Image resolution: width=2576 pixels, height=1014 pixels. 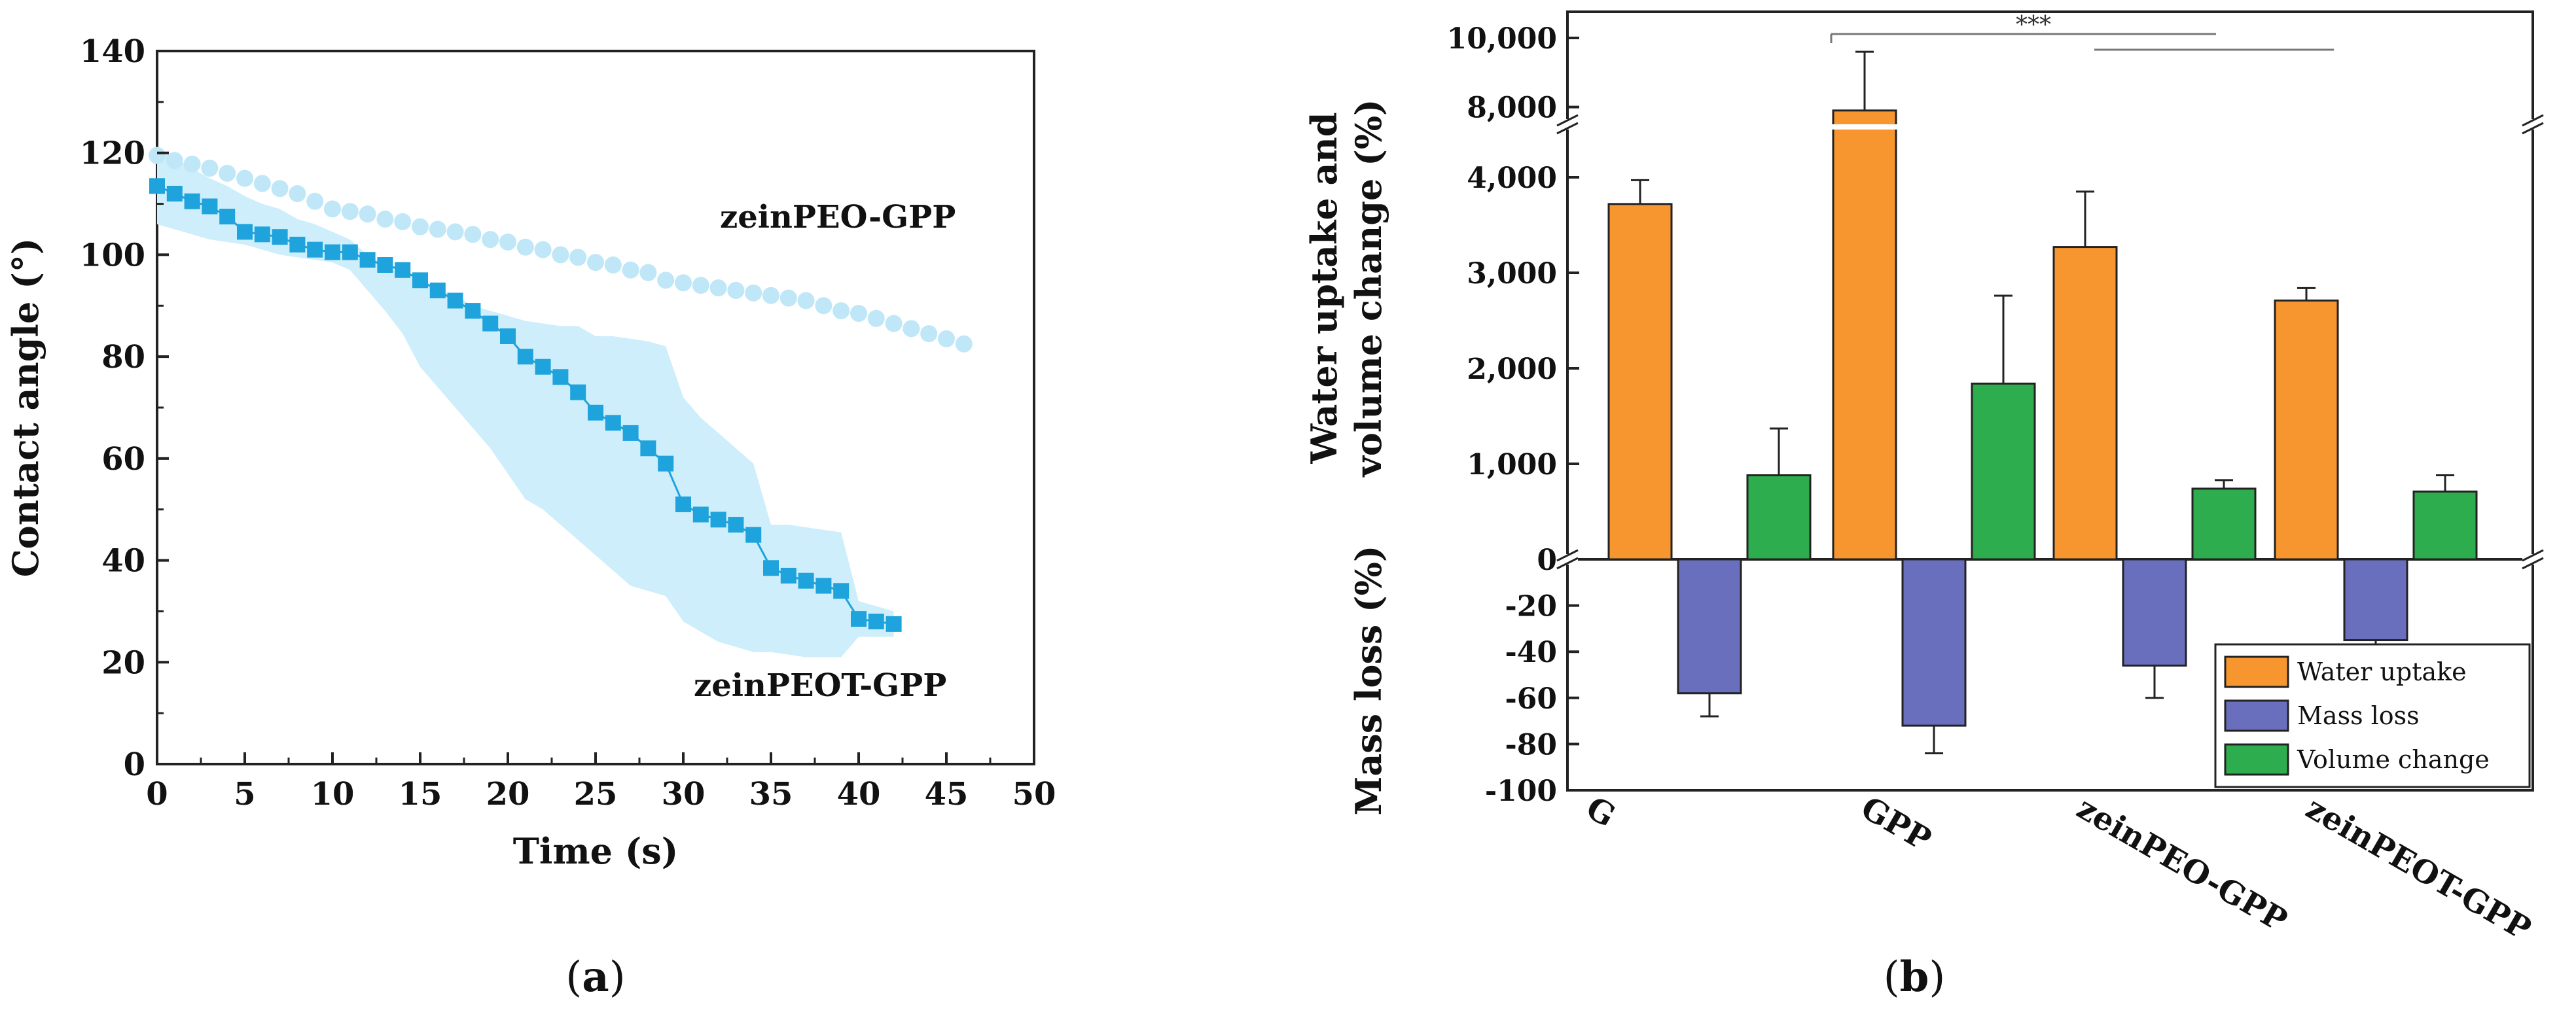 What do you see at coordinates (1531, 699) in the screenshot?
I see `y-tick-label-lower: -60` at bounding box center [1531, 699].